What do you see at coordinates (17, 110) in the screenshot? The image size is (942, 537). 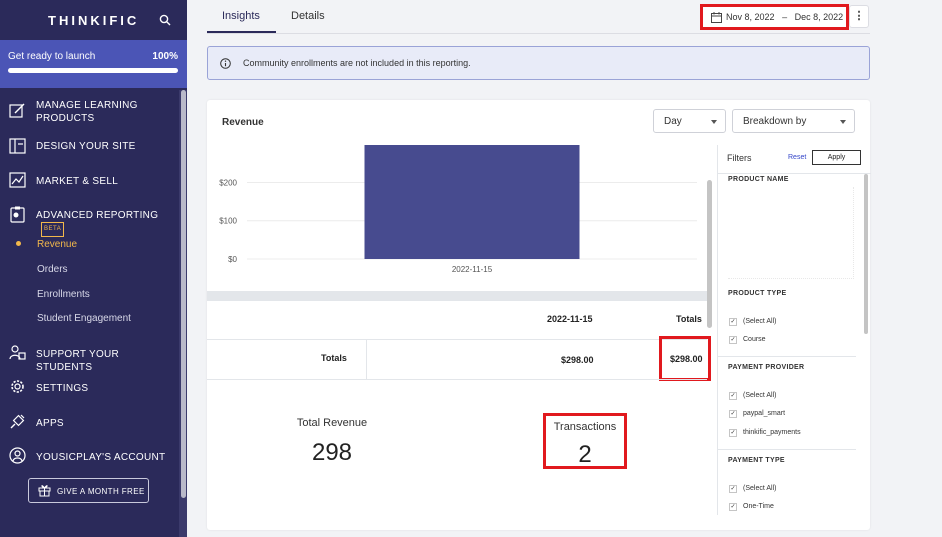 I see `edit-icon` at bounding box center [17, 110].